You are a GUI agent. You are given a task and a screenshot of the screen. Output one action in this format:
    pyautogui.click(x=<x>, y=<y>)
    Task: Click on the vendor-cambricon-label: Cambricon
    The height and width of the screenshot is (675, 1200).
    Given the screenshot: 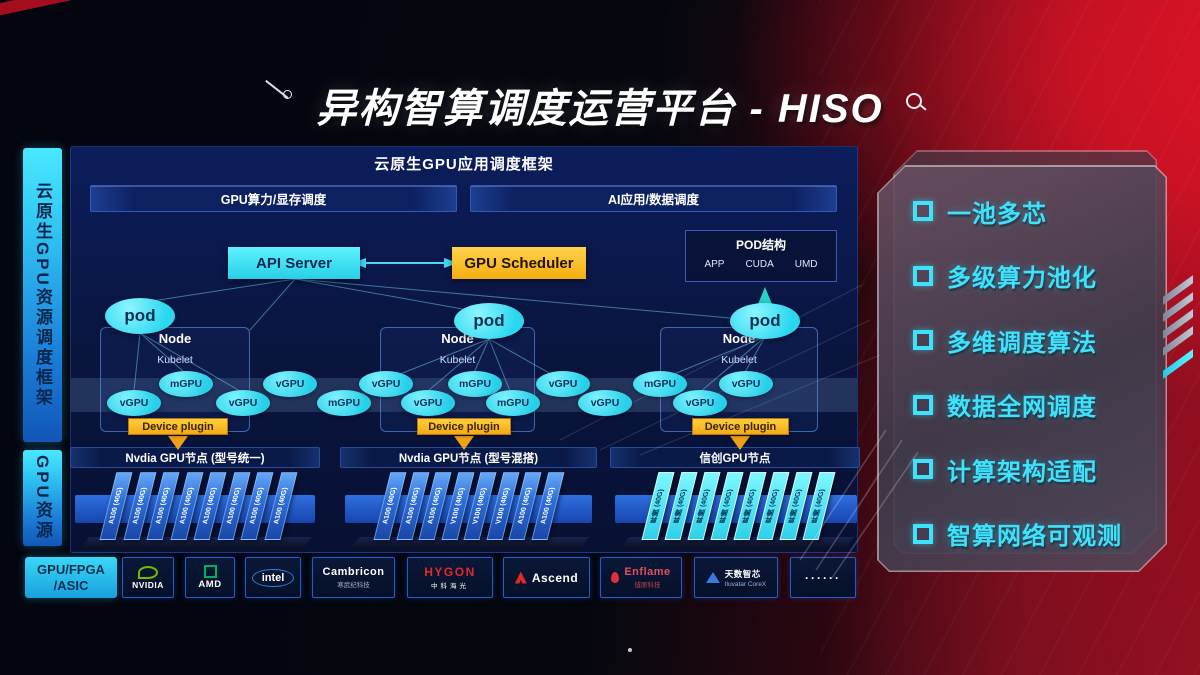 What is the action you would take?
    pyautogui.click(x=353, y=572)
    